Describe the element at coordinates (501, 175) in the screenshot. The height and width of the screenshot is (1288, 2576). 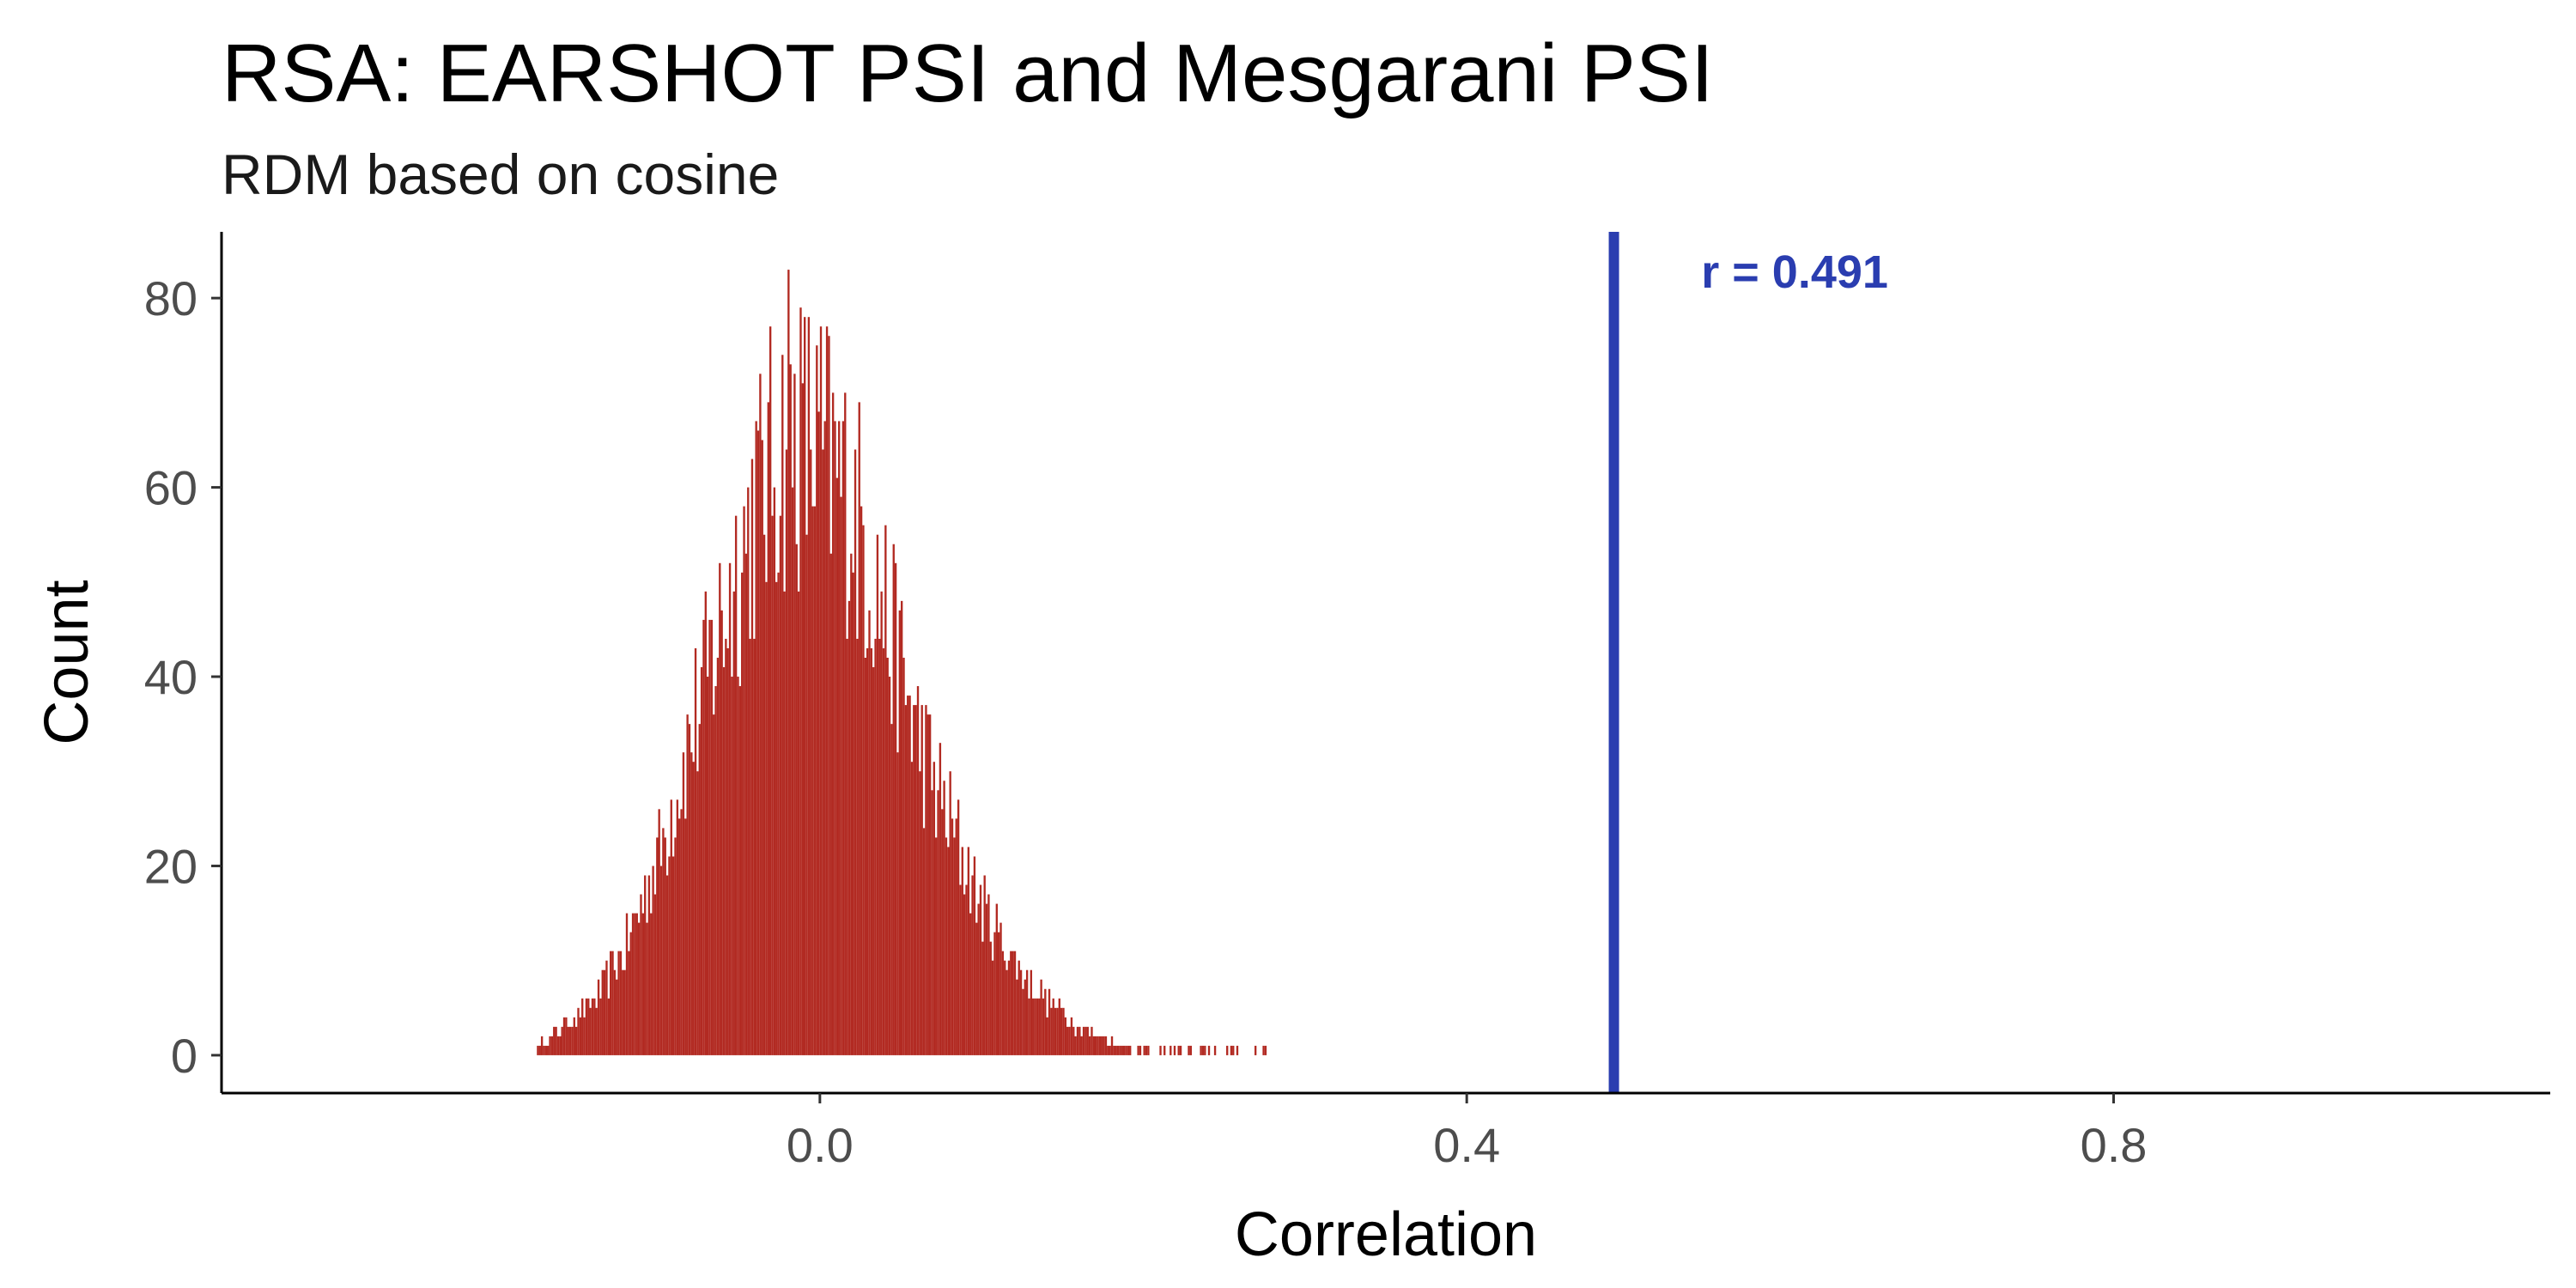
I see `chart-subtitle: RDM based on cosine` at that location.